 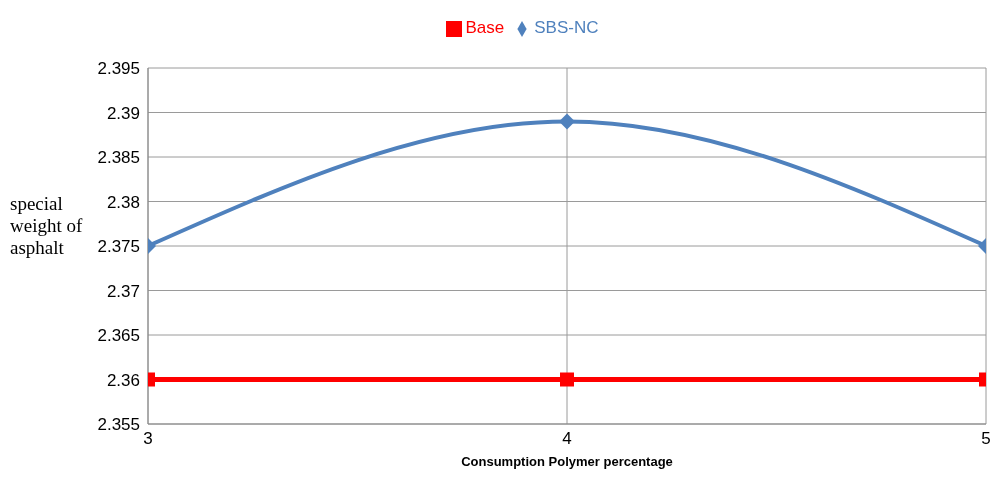 I want to click on y-tick-label: 2.36, so click(x=123, y=380).